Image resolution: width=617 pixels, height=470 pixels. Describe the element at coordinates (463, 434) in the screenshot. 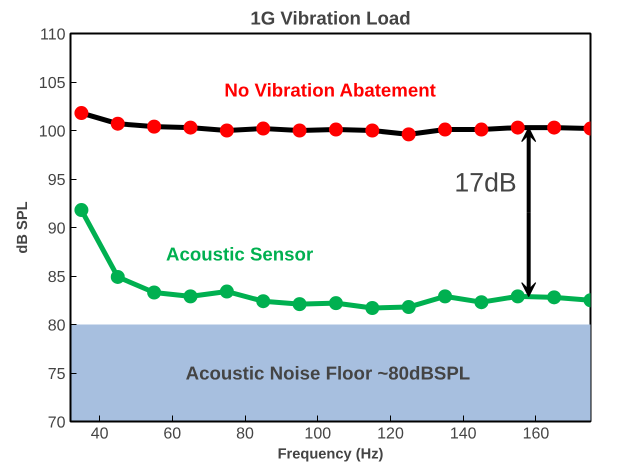

I see `x-tick-label: 140` at that location.